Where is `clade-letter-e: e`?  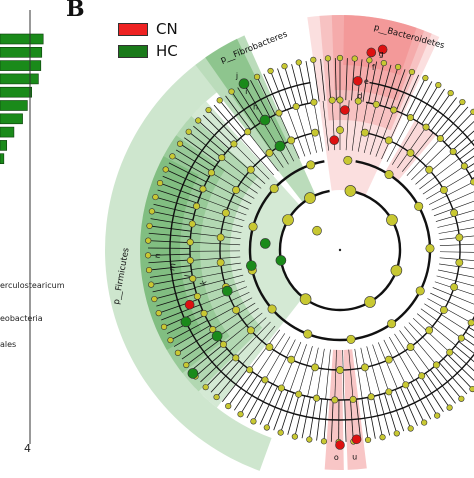
clade-letter-e: e is located at coordinates (366, 81).